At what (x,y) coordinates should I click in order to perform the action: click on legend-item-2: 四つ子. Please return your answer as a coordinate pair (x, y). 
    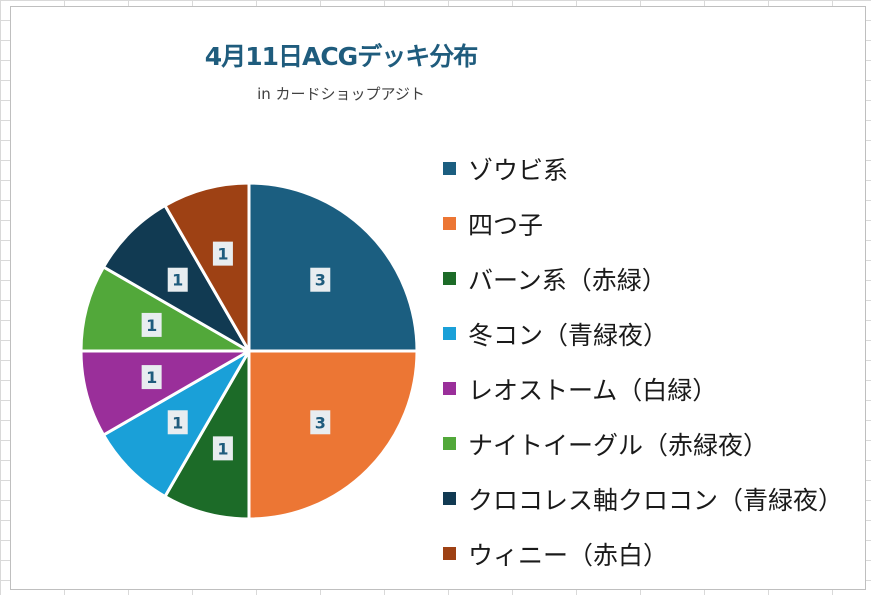
    Looking at the image, I should click on (653, 223).